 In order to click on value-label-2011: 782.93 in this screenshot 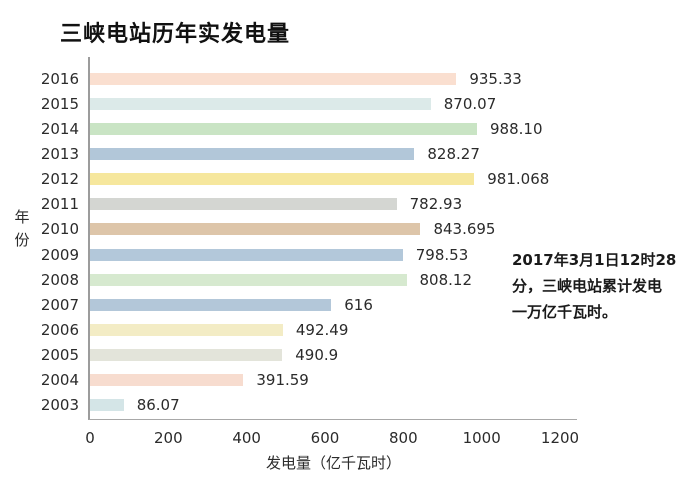, I will do `click(436, 204)`.